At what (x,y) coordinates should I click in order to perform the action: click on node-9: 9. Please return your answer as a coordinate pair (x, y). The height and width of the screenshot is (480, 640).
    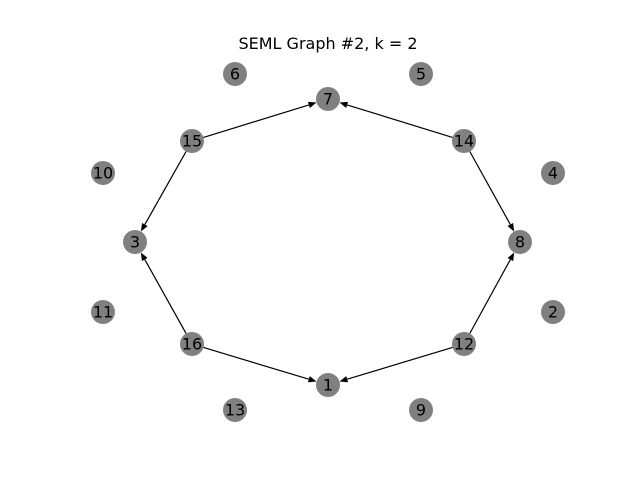
    Looking at the image, I should click on (421, 410).